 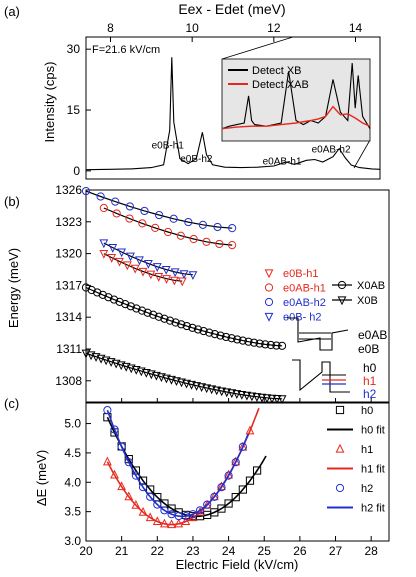 What do you see at coordinates (68, 381) in the screenshot?
I see `panel-b-y-tick-label: 1308` at bounding box center [68, 381].